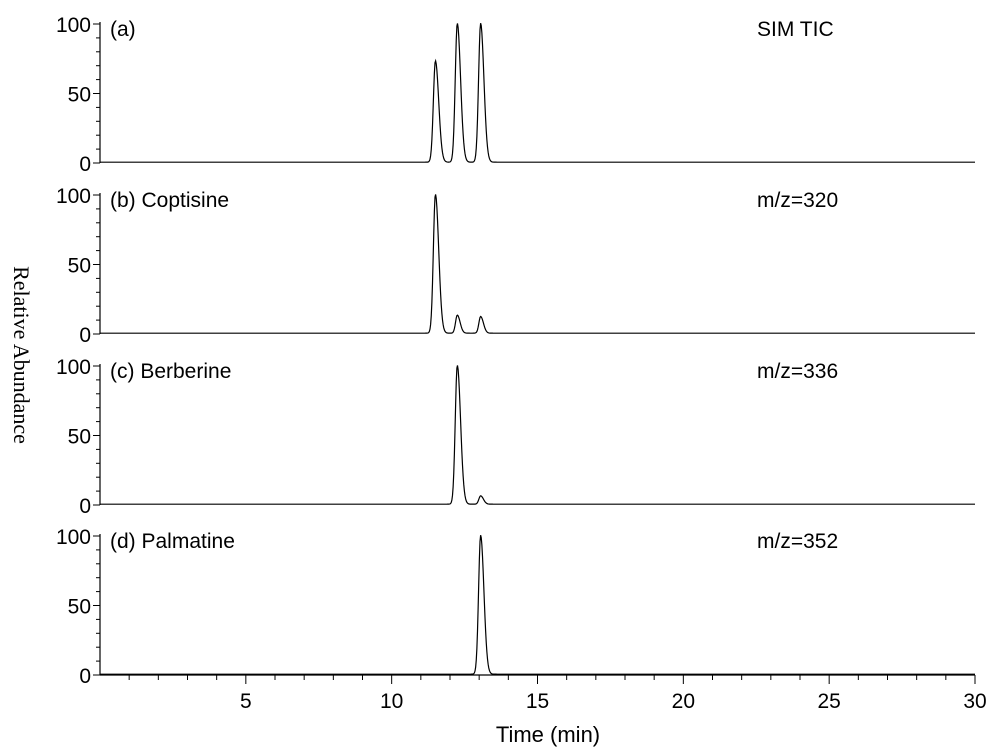  What do you see at coordinates (797, 371) in the screenshot?
I see `channel-label: m/z=336` at bounding box center [797, 371].